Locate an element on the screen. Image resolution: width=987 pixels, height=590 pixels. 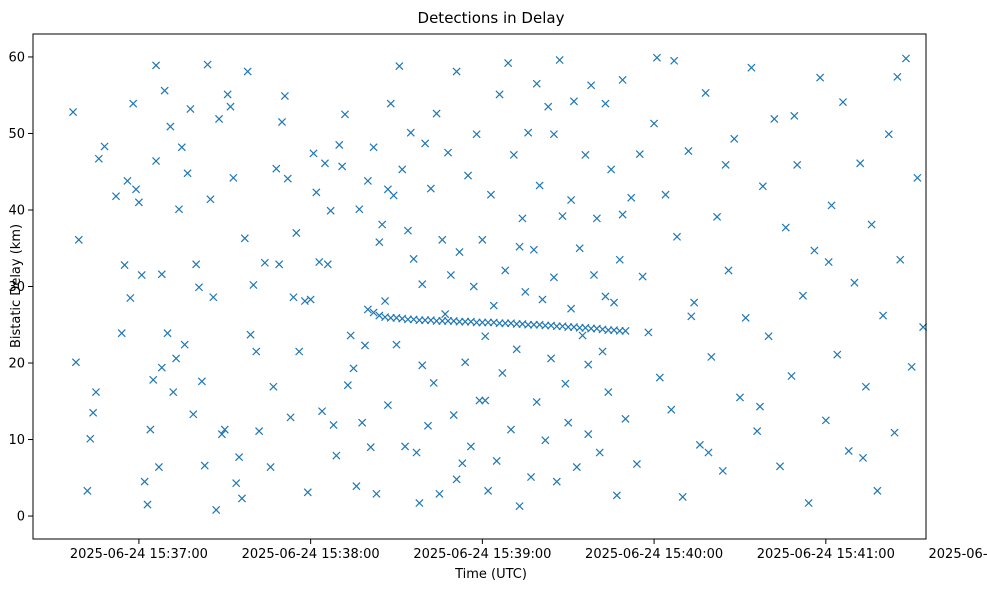
chart-title: Detections in Delay is located at coordinates (491, 18).